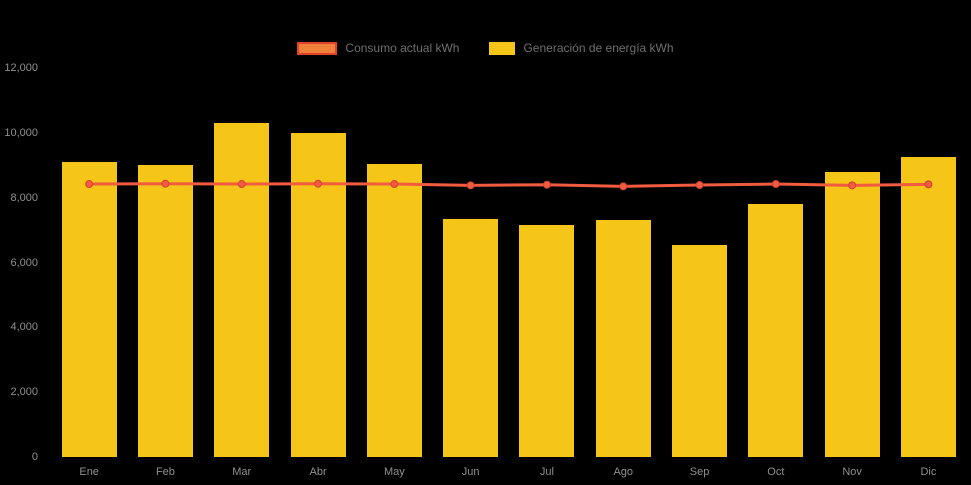 The image size is (971, 485). What do you see at coordinates (700, 350) in the screenshot?
I see `bar-sep` at bounding box center [700, 350].